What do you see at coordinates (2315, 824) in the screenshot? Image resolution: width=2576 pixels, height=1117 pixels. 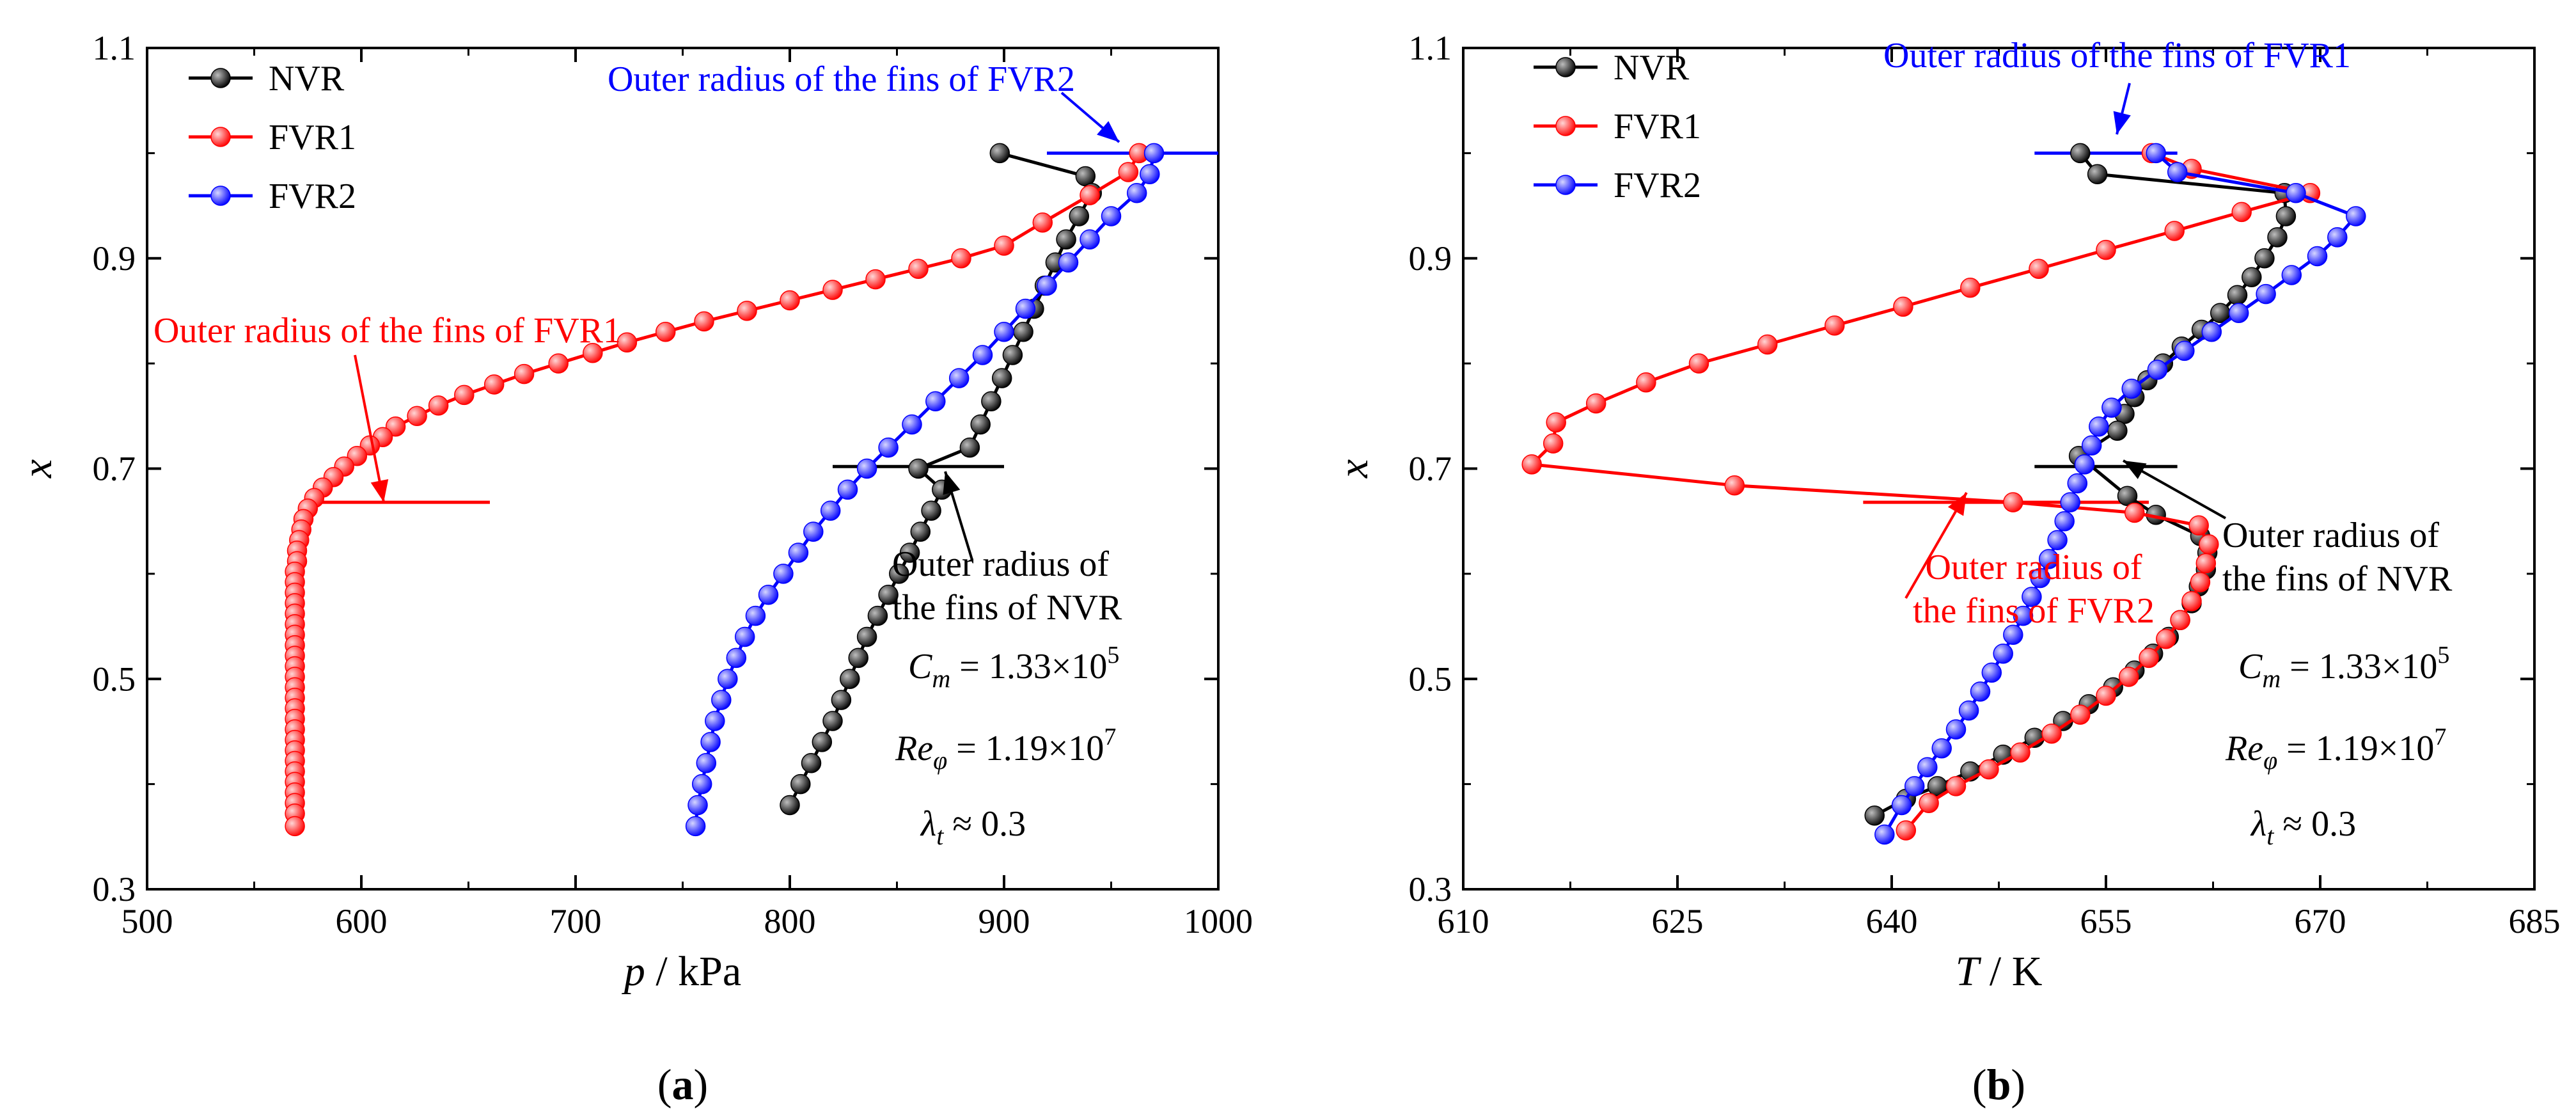 I see `param-value: ≈ 0.3` at bounding box center [2315, 824].